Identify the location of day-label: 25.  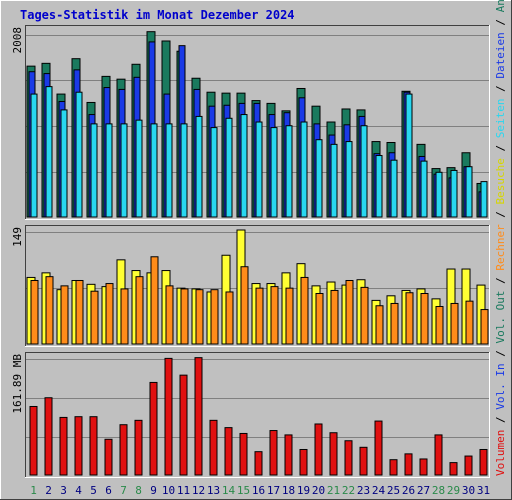
(393, 490).